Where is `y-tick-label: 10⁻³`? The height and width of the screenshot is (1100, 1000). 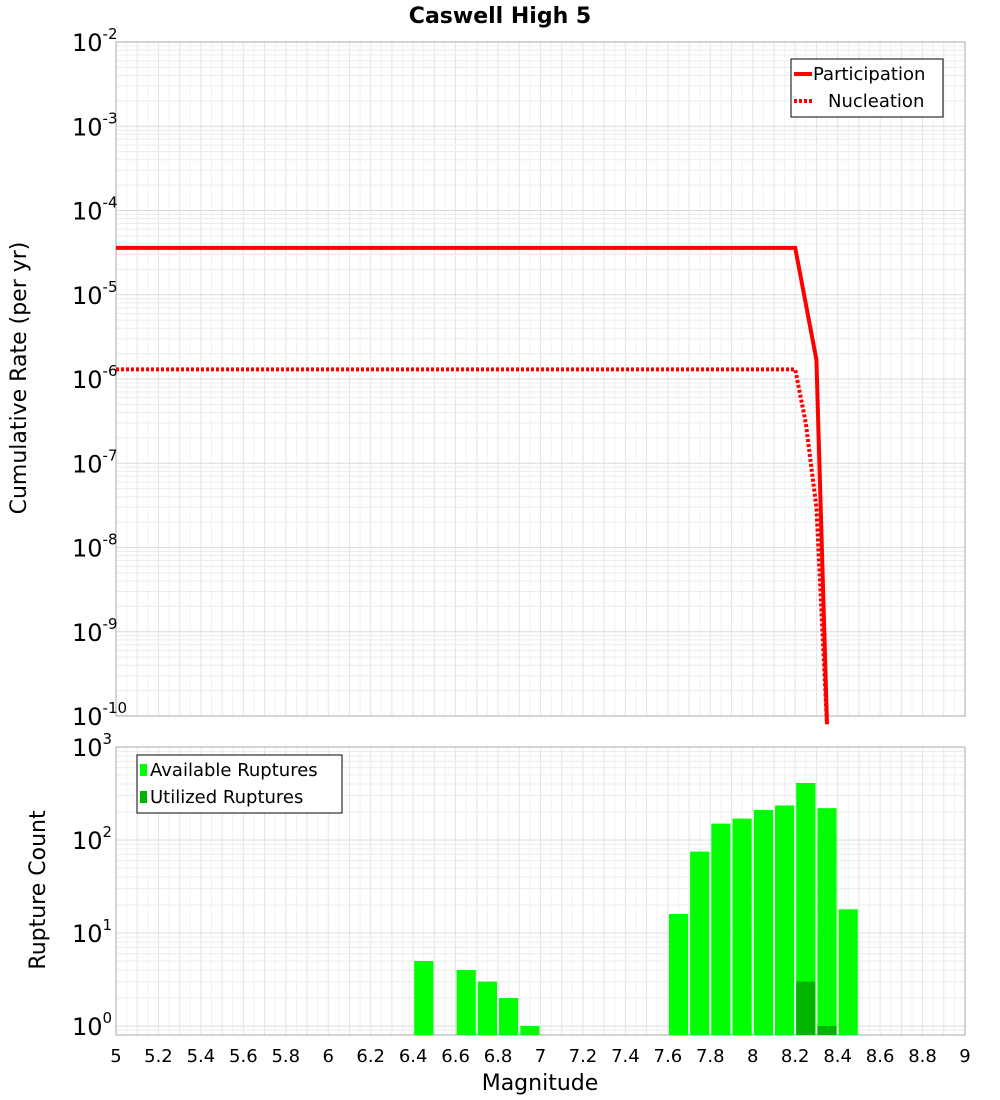 y-tick-label: 10⁻³ is located at coordinates (95, 125).